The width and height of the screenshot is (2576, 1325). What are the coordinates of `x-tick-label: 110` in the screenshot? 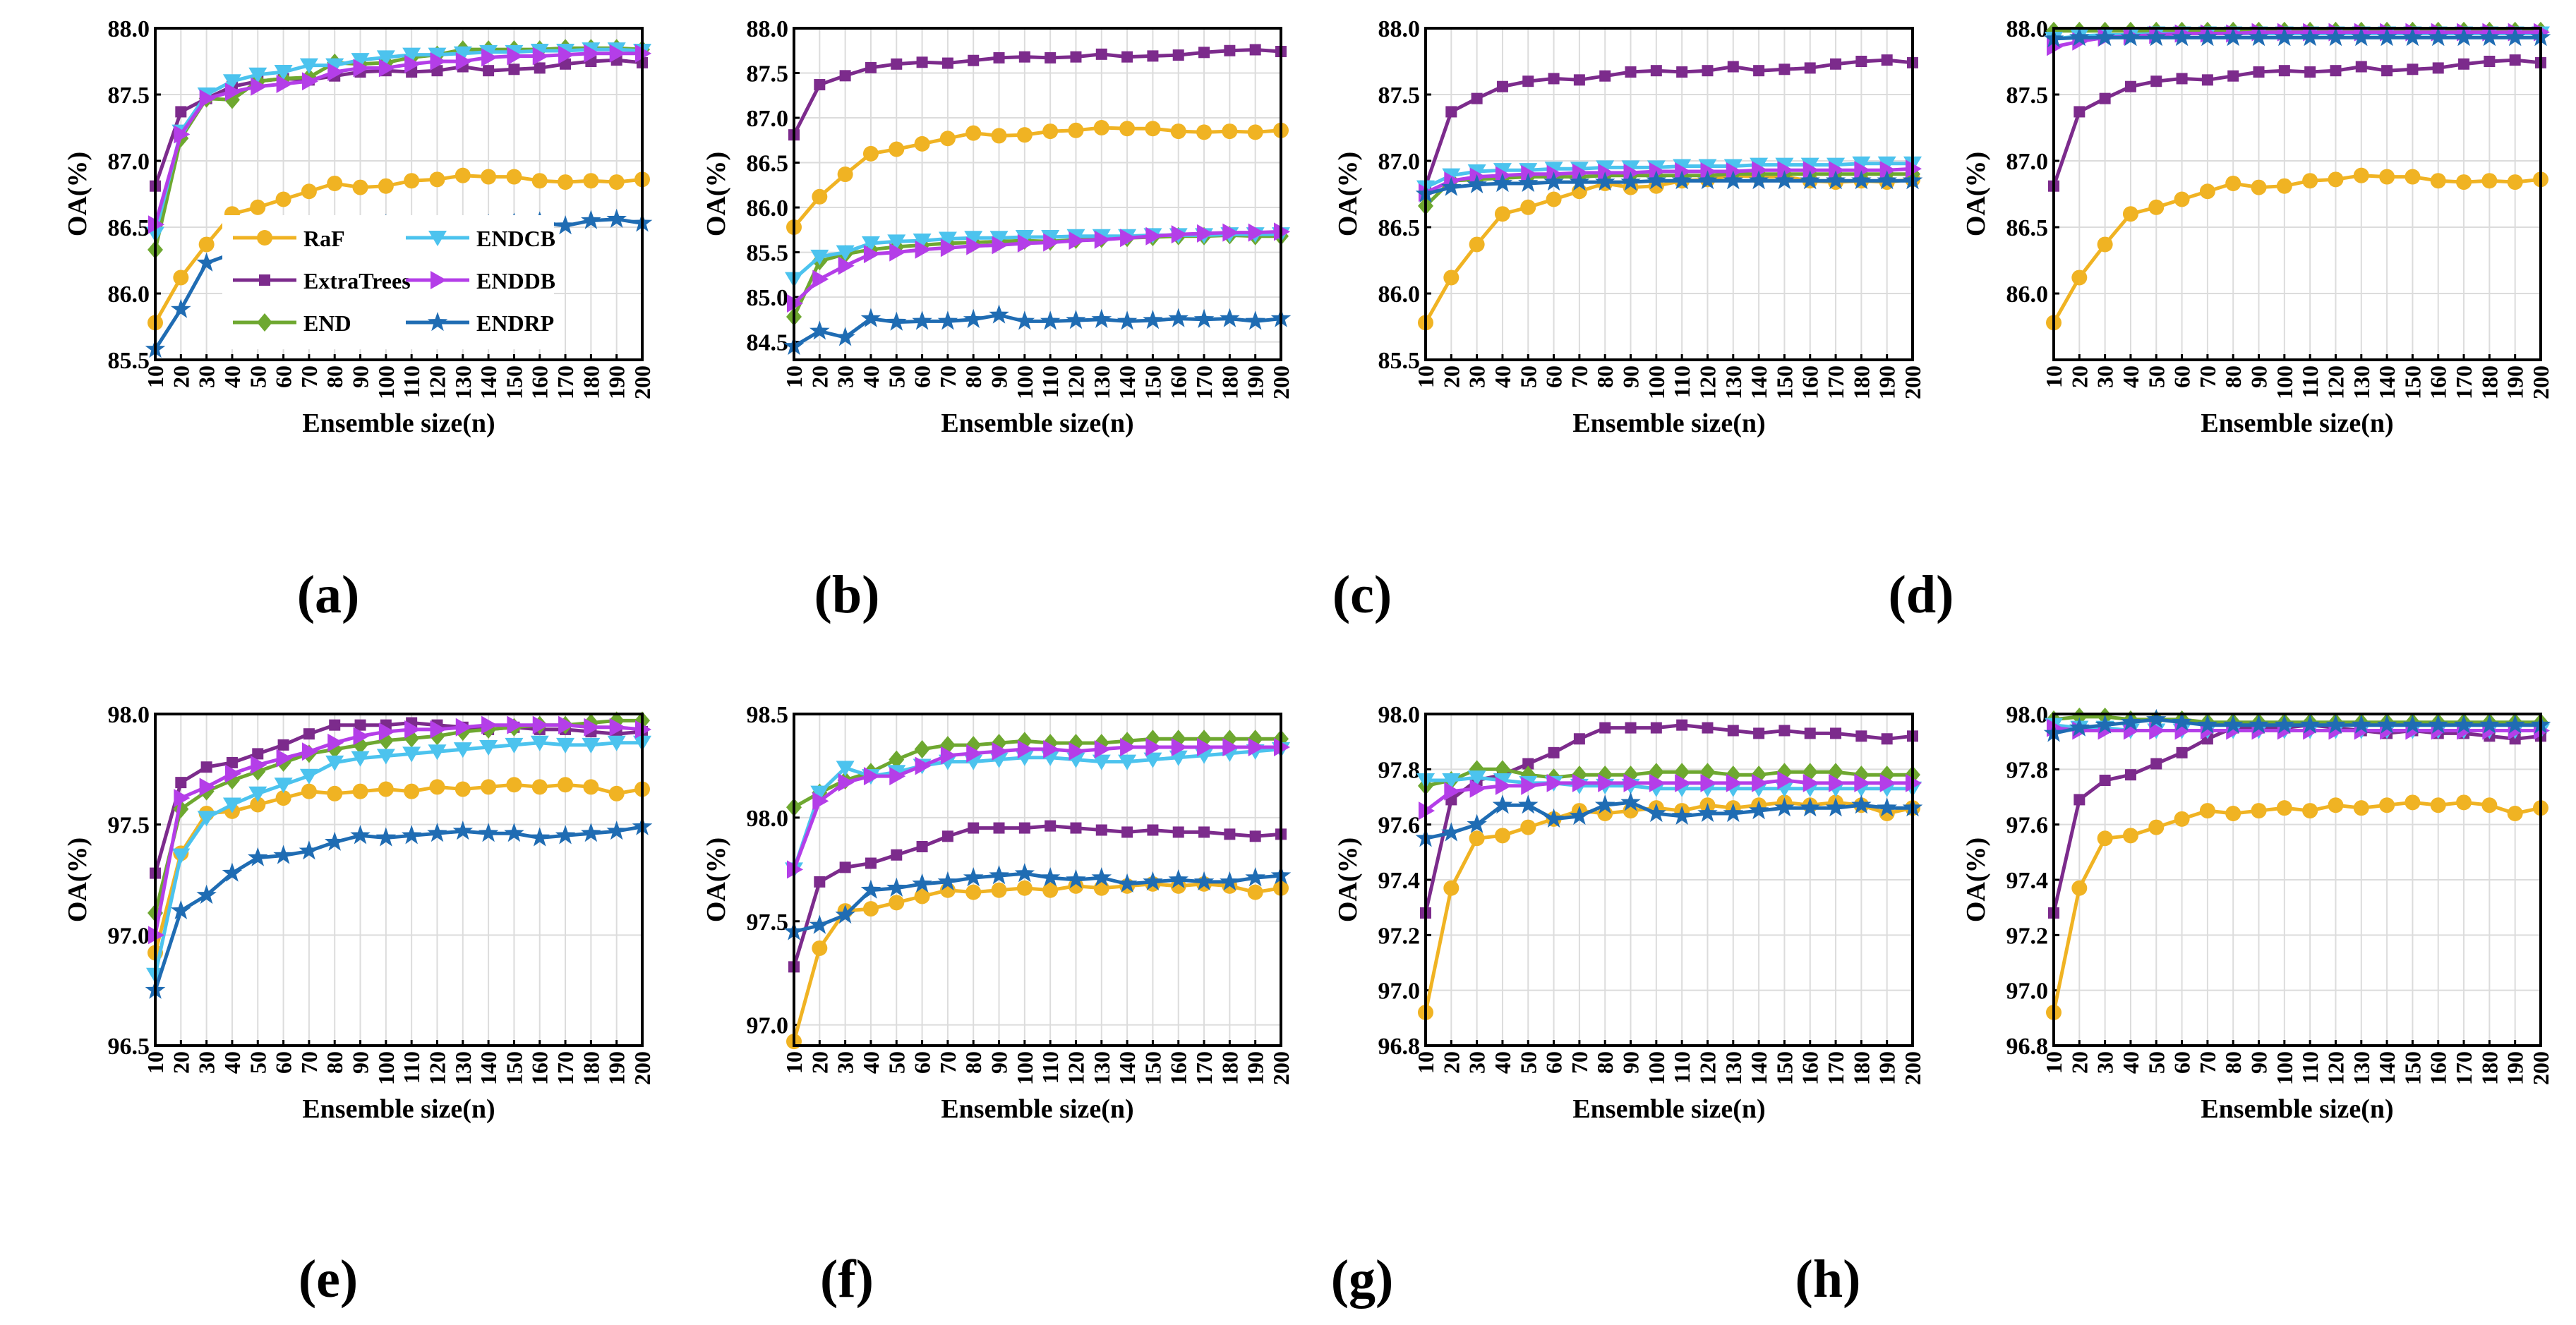 It's located at (1050, 381).